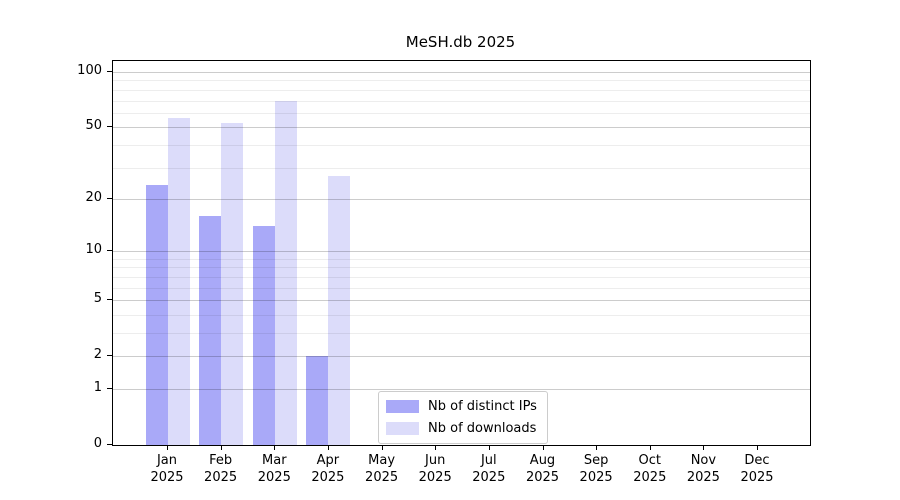 This screenshot has width=900, height=500. I want to click on legend-swatch-distinct-ips, so click(402, 406).